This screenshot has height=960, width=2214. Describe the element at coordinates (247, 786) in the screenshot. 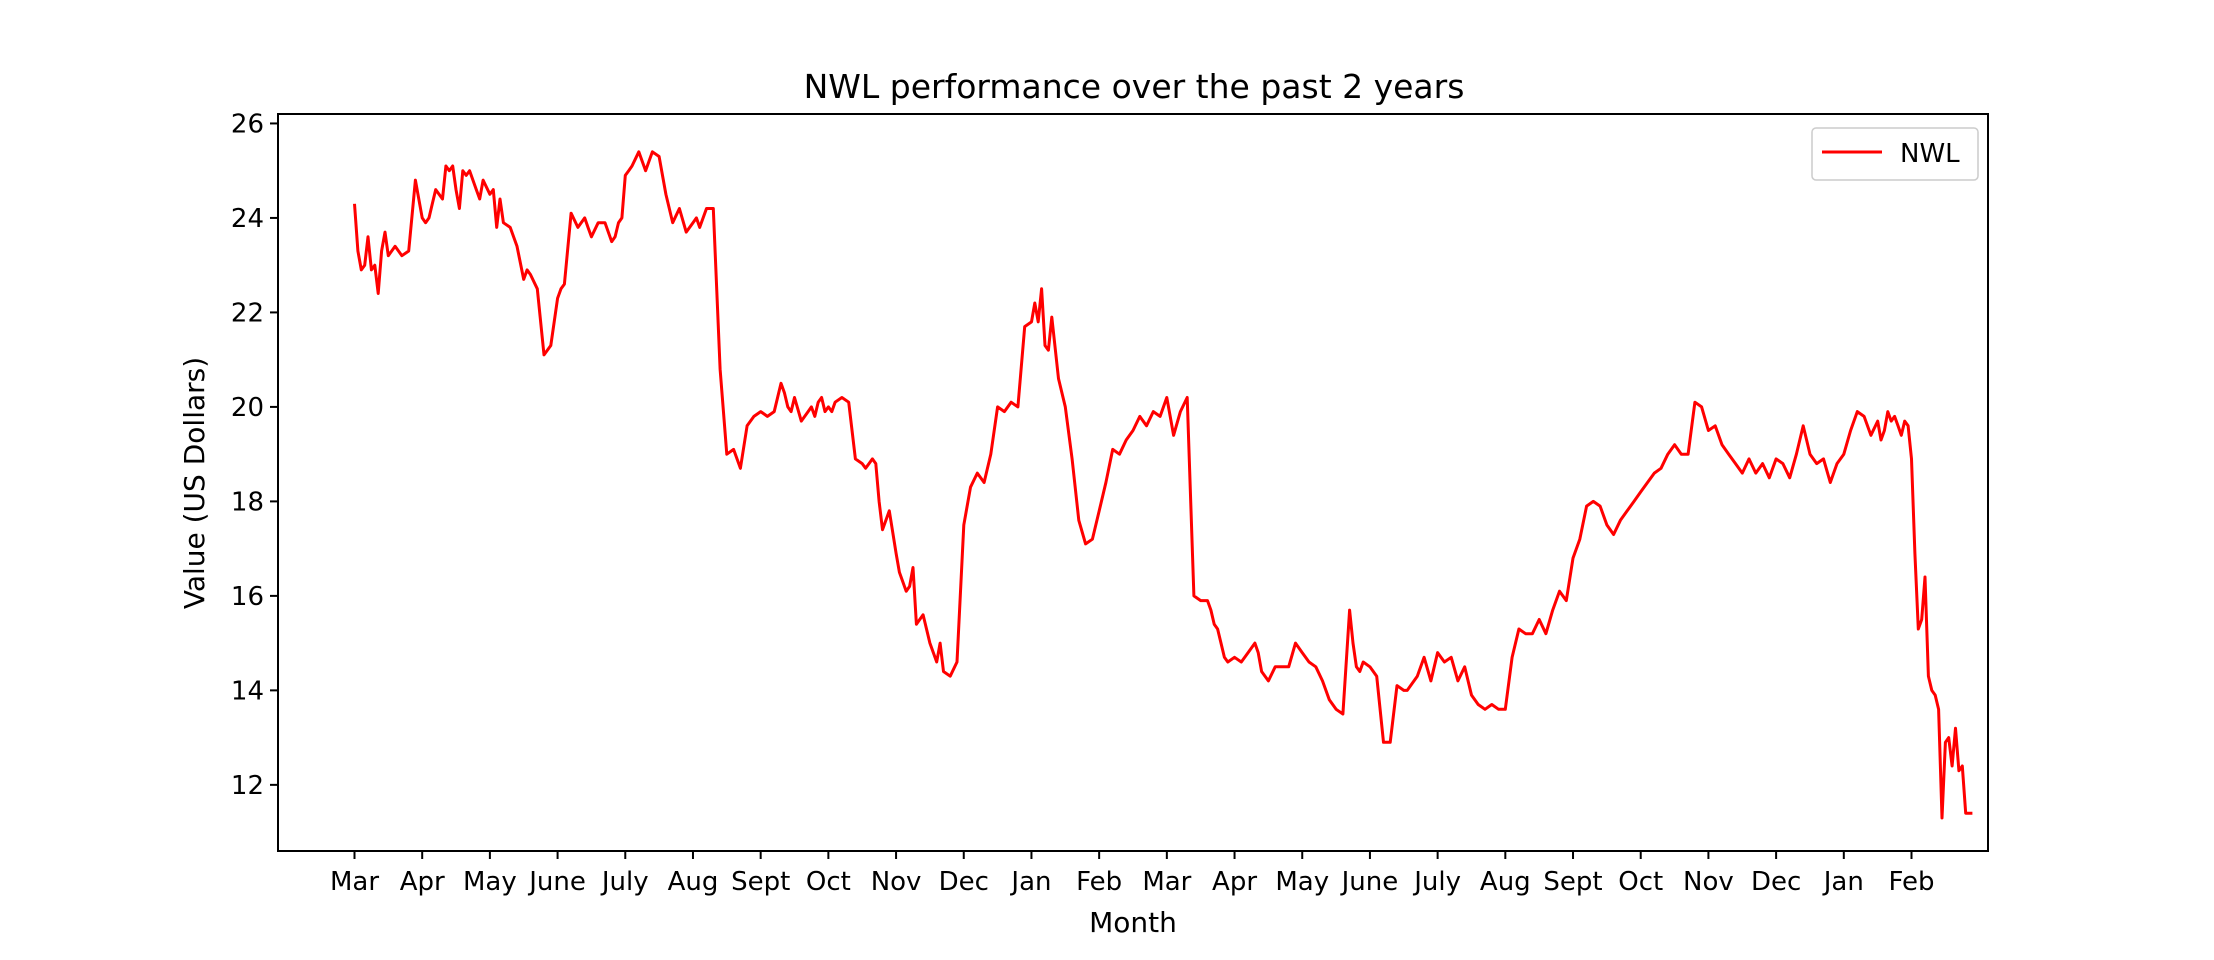

I see `y-tick-label: 12` at that location.